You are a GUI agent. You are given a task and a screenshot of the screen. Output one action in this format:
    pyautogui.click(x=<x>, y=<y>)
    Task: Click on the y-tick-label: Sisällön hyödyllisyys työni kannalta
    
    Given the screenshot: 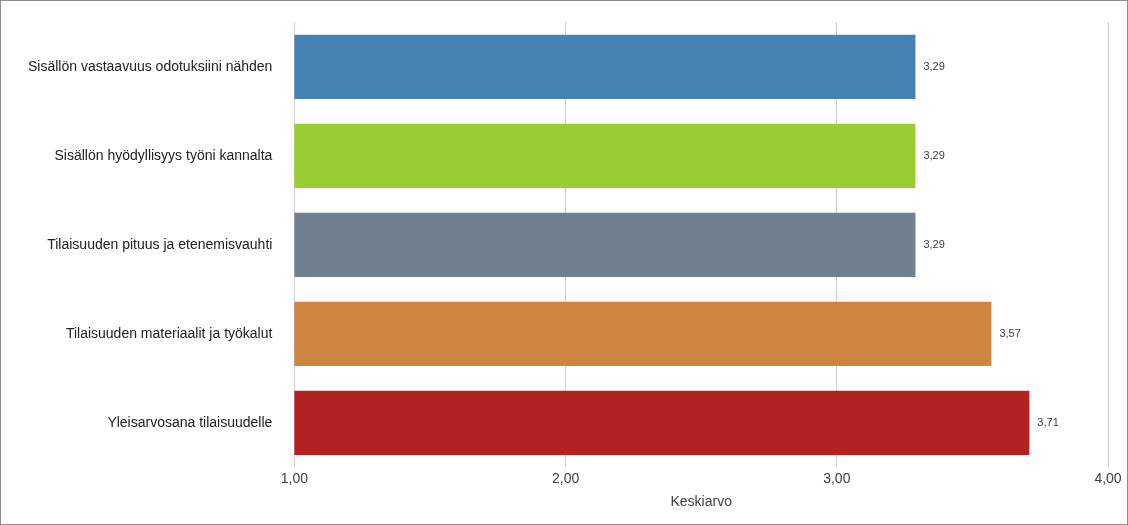 What is the action you would take?
    pyautogui.click(x=163, y=154)
    